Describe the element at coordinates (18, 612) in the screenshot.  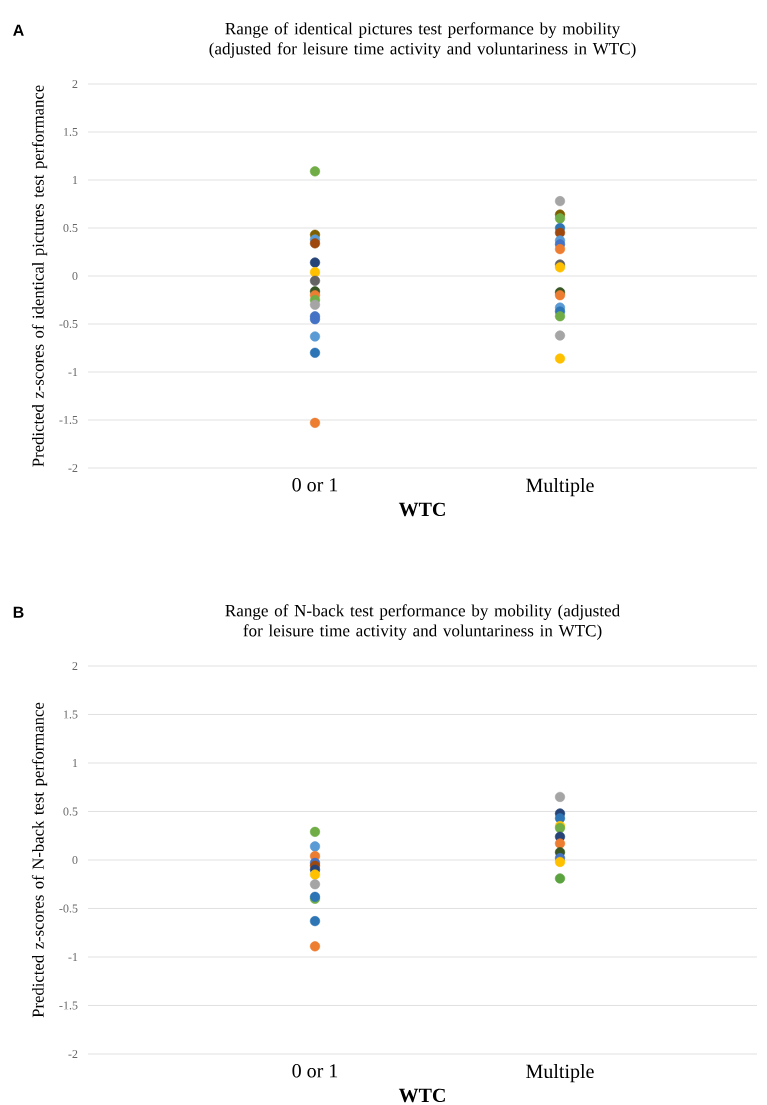
I see `text: B` at that location.